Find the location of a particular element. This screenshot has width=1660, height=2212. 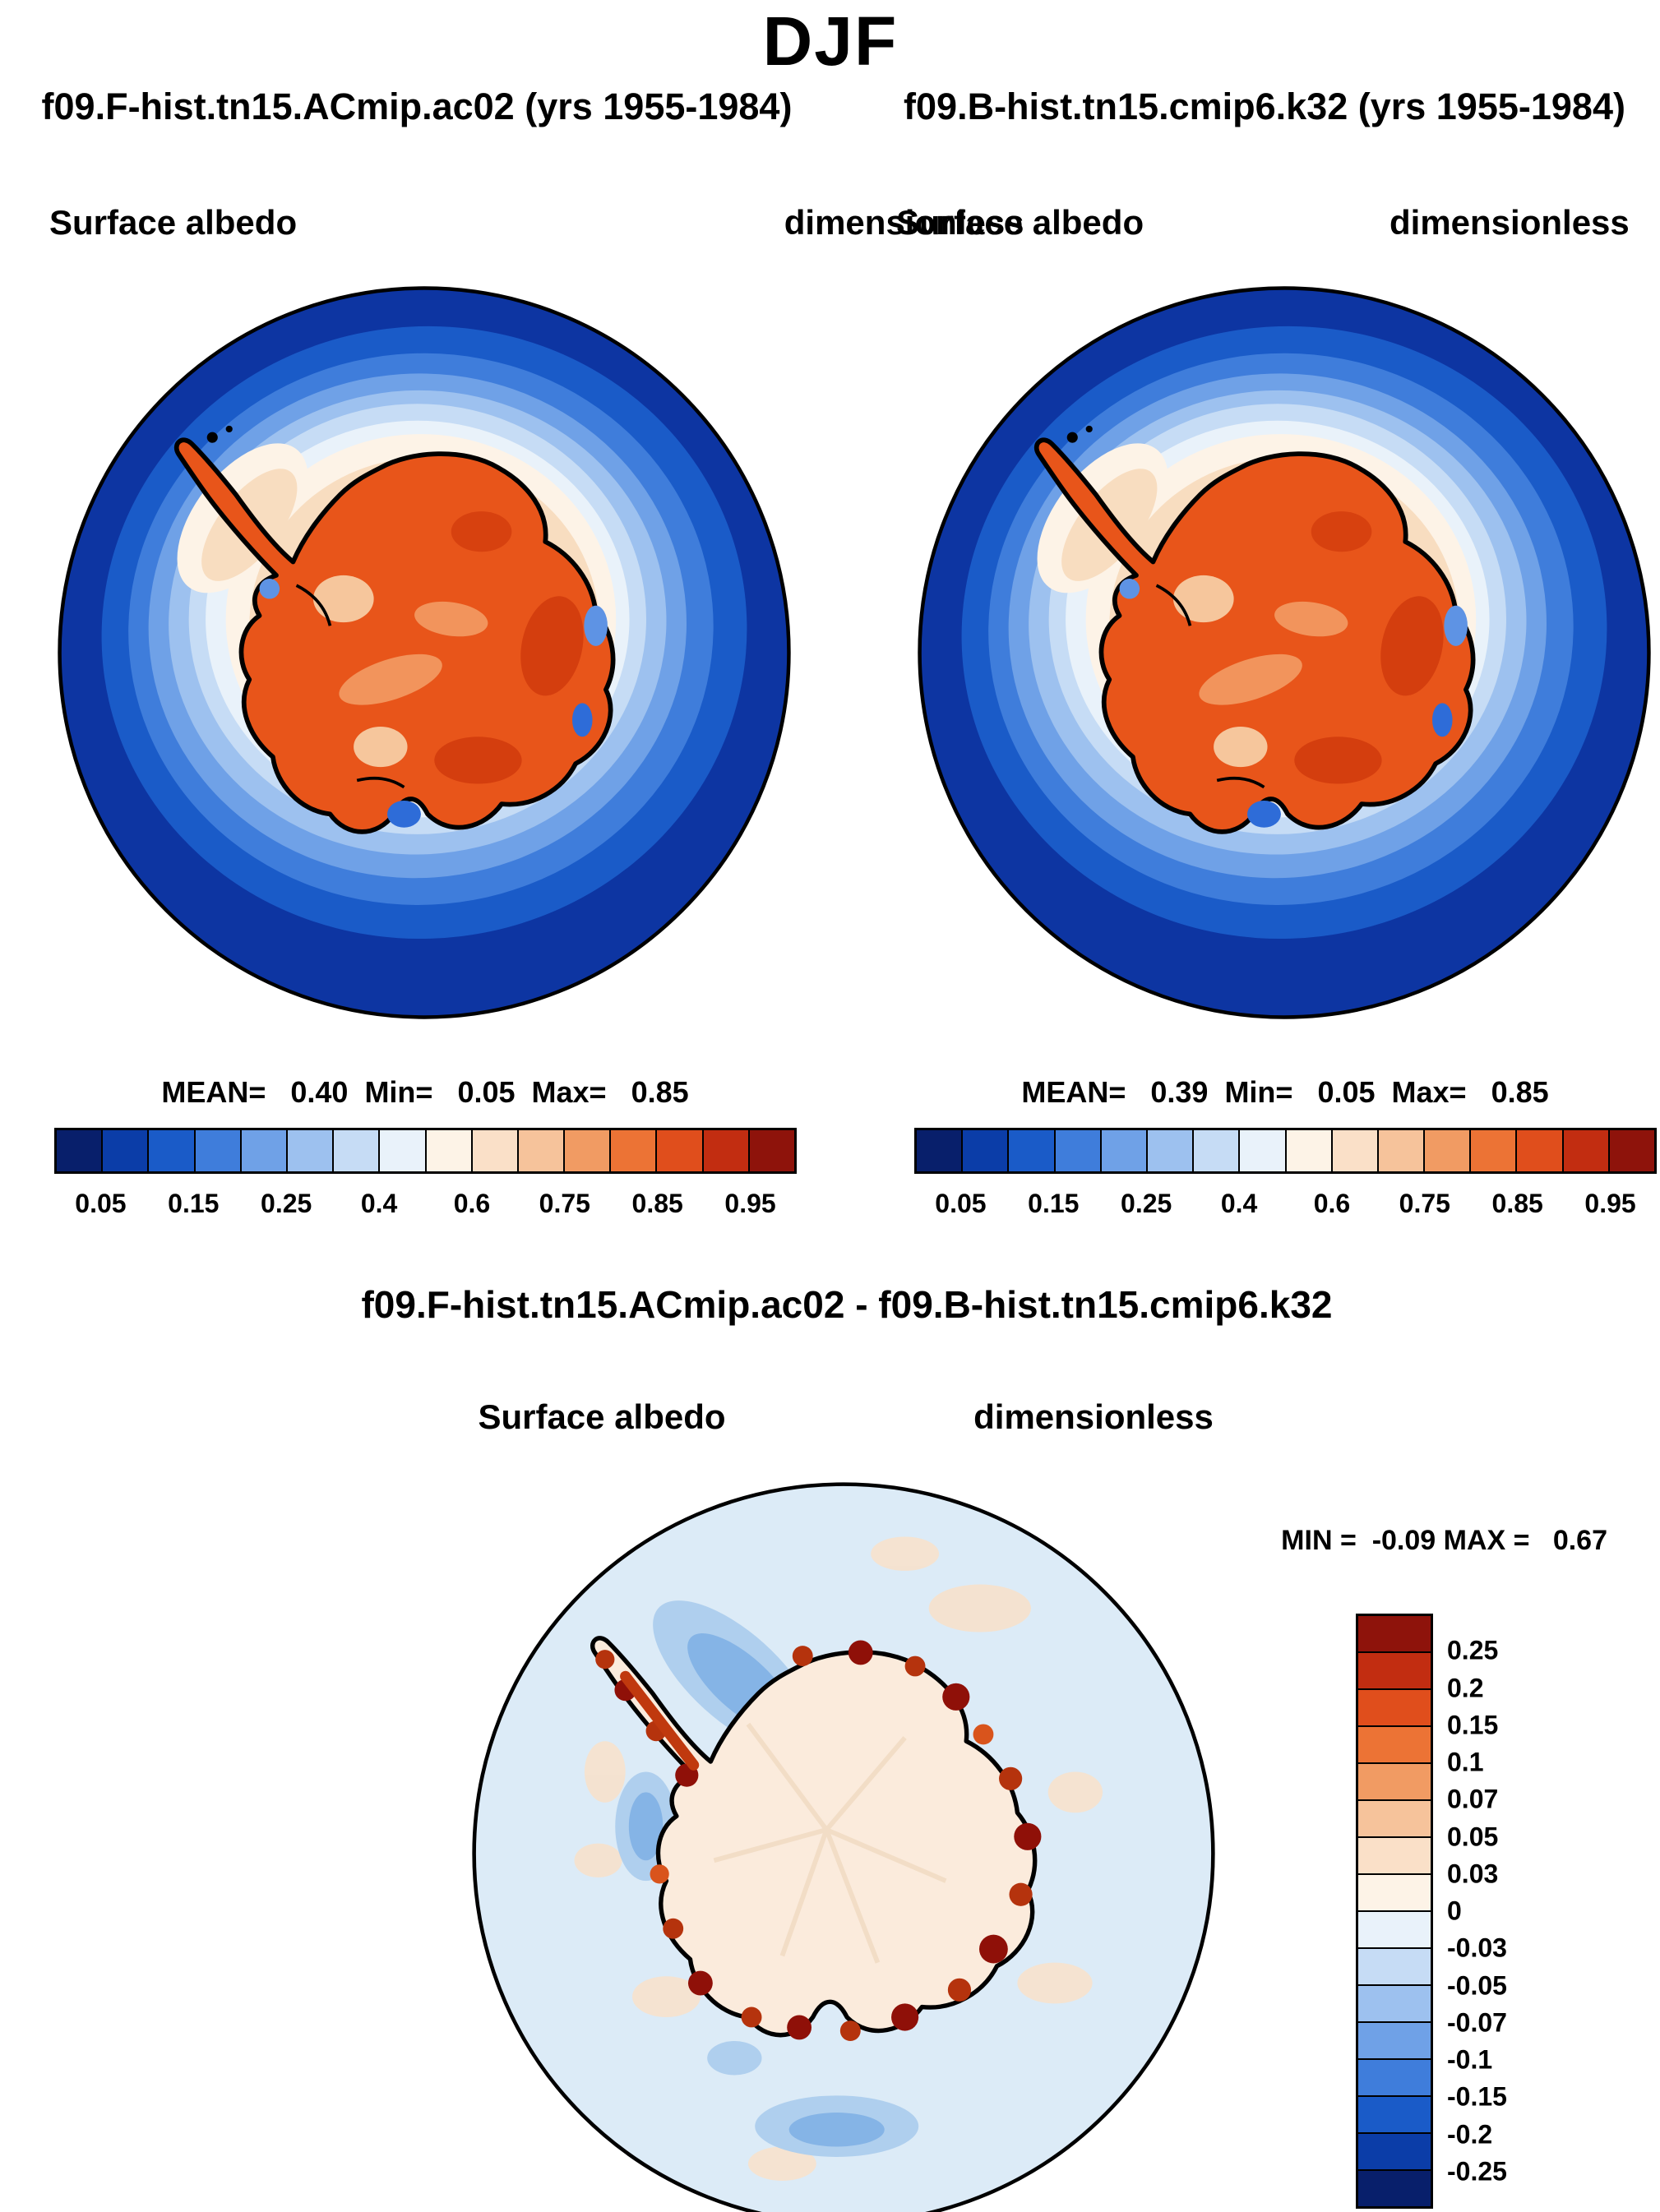

albedo-map-right is located at coordinates (1284, 653).